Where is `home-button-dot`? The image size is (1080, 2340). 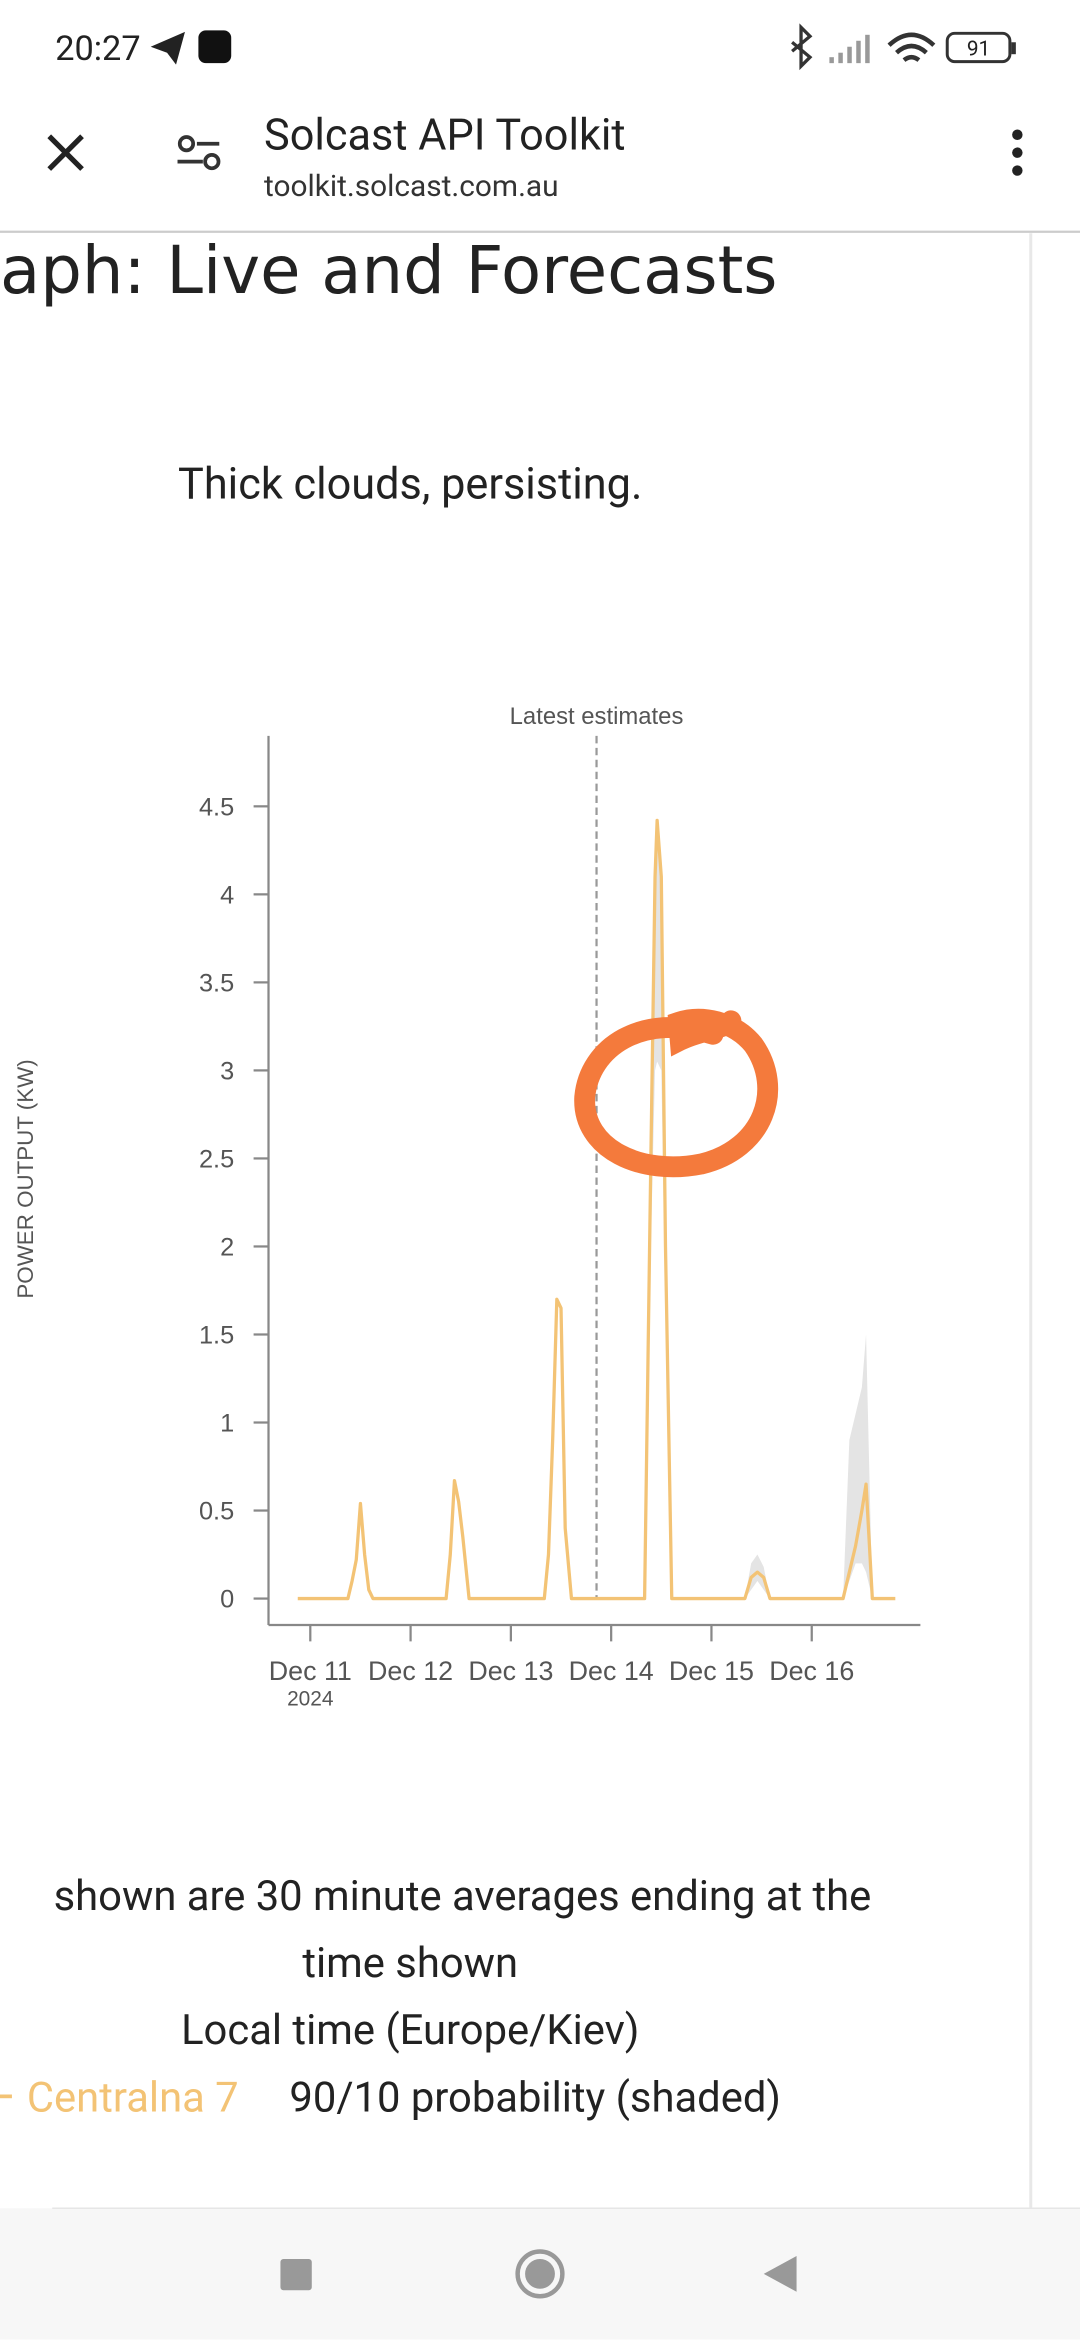
home-button-dot is located at coordinates (540, 2273).